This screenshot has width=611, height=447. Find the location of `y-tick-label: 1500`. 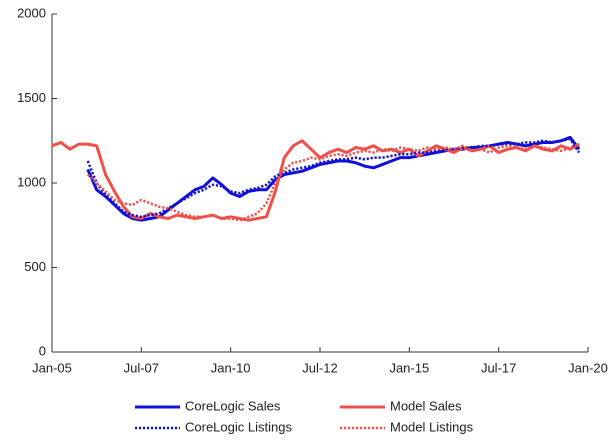

y-tick-label: 1500 is located at coordinates (31, 97).